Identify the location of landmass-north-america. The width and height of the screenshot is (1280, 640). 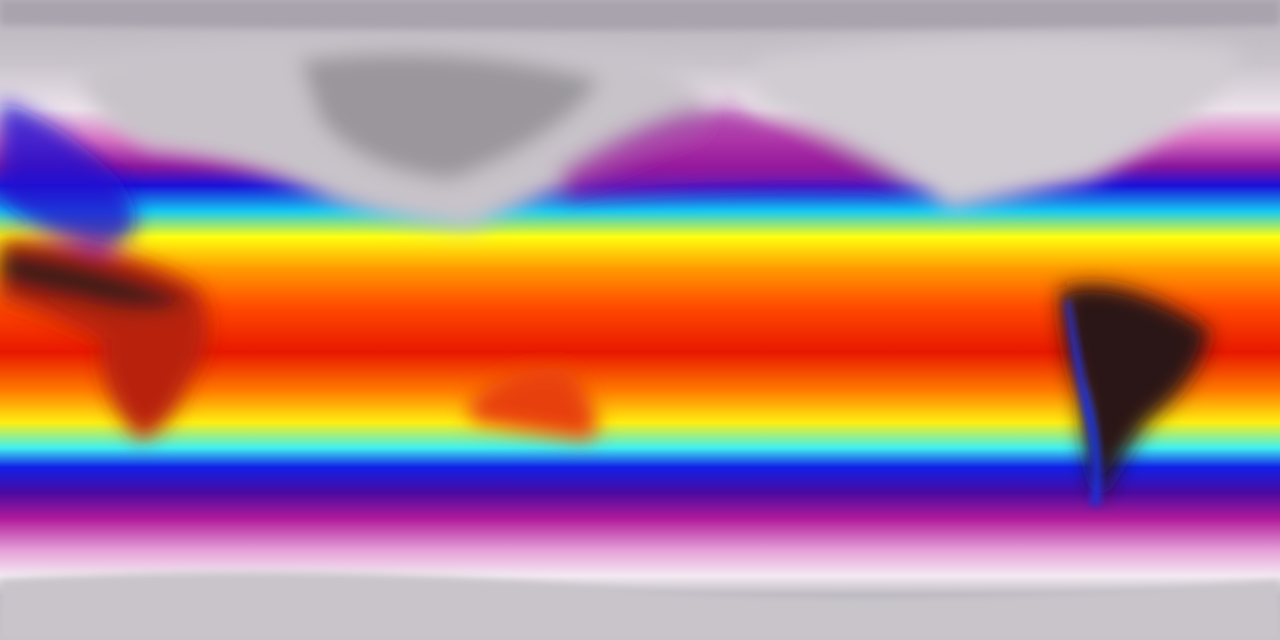
(1000, 124).